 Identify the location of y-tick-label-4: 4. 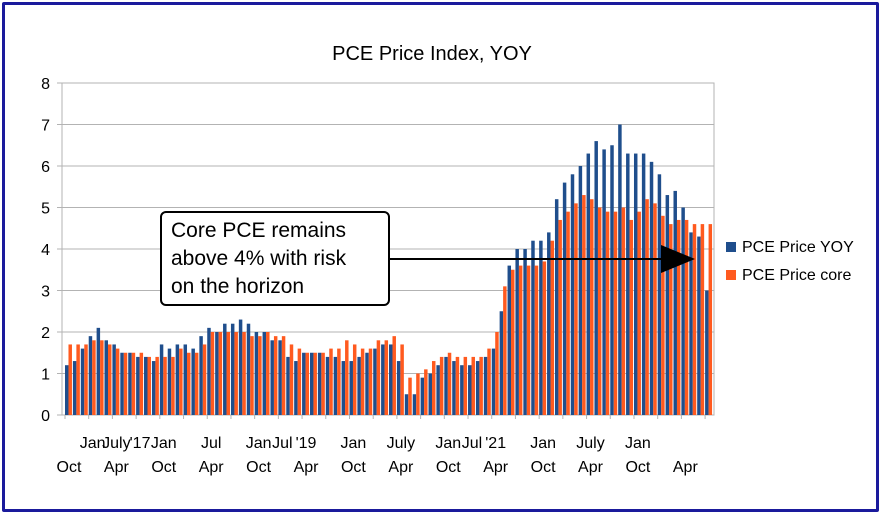
(45, 250).